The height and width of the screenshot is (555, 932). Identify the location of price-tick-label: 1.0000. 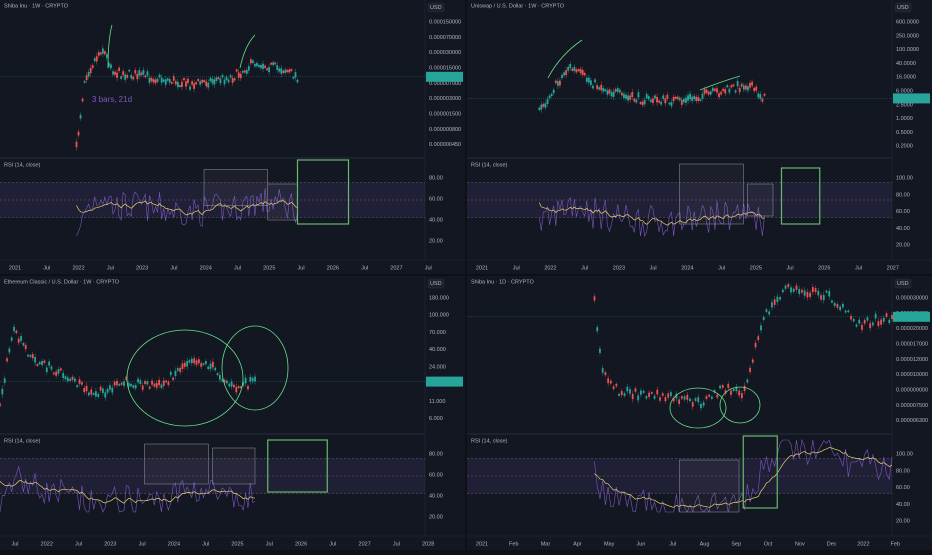
(904, 119).